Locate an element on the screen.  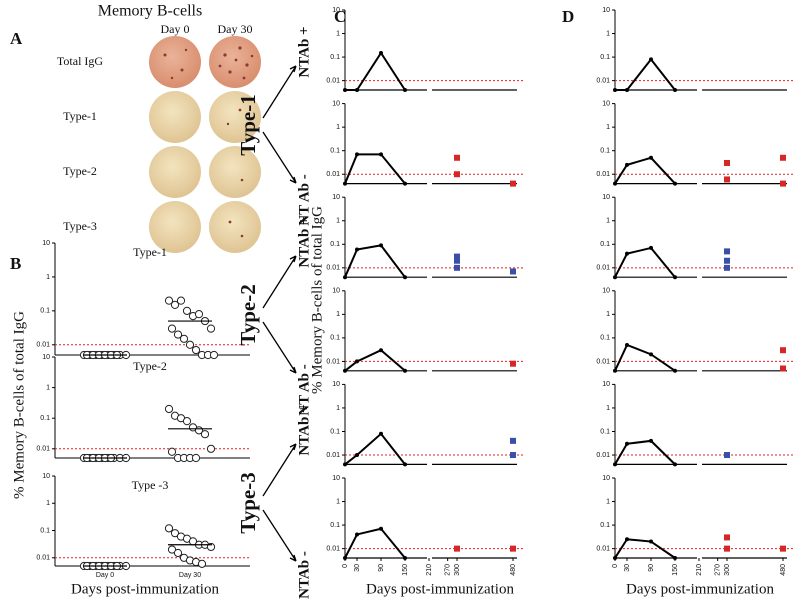
ntab-label: NT Ab - is located at coordinates (304, 389).